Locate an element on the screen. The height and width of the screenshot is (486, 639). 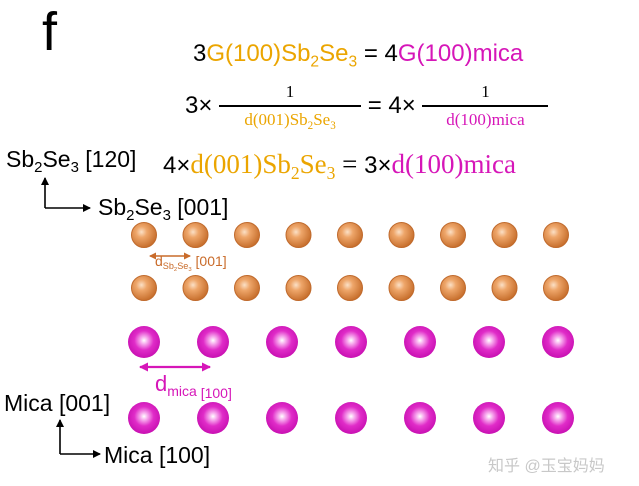
eq3-d-sb2se3: d(001)Sb2Se3 is located at coordinates (263, 166).